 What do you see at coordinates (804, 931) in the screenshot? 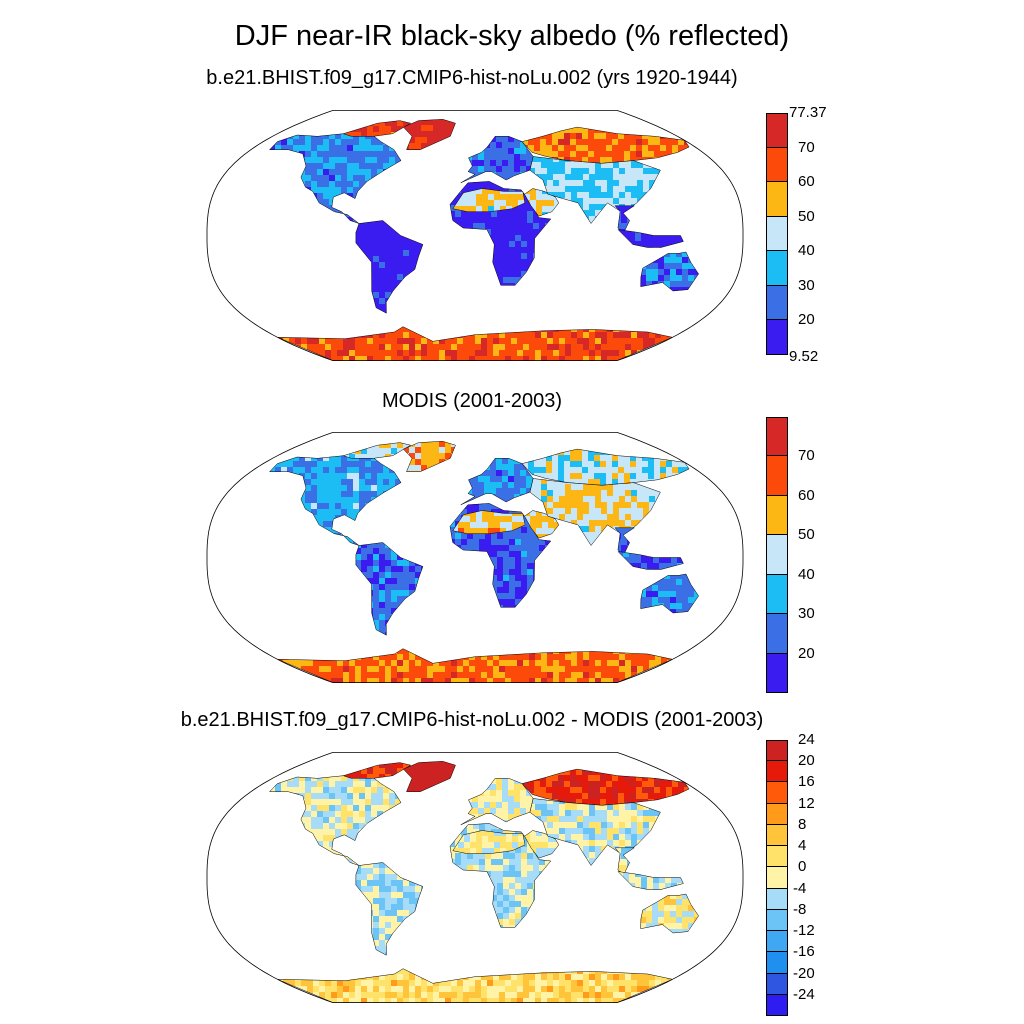
I see `colorbar-tick-label: -12` at bounding box center [804, 931].